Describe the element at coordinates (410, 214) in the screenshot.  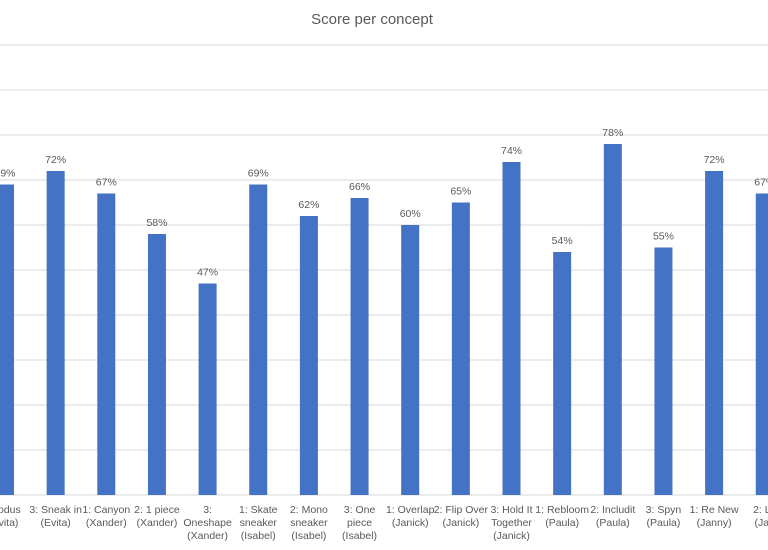
I see `value-label: 60%` at that location.